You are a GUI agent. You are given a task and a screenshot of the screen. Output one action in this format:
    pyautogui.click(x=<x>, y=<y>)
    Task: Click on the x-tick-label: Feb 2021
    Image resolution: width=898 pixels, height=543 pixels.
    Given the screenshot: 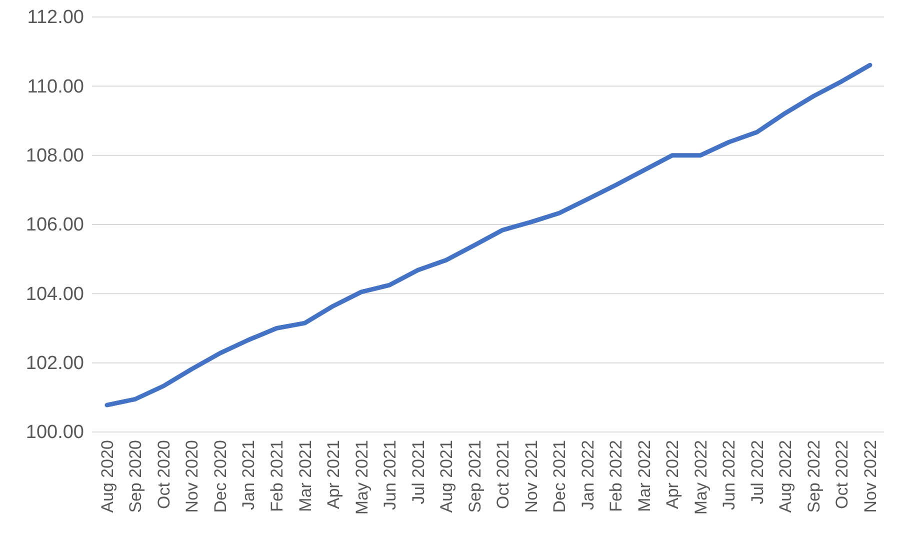 What is the action you would take?
    pyautogui.click(x=277, y=476)
    